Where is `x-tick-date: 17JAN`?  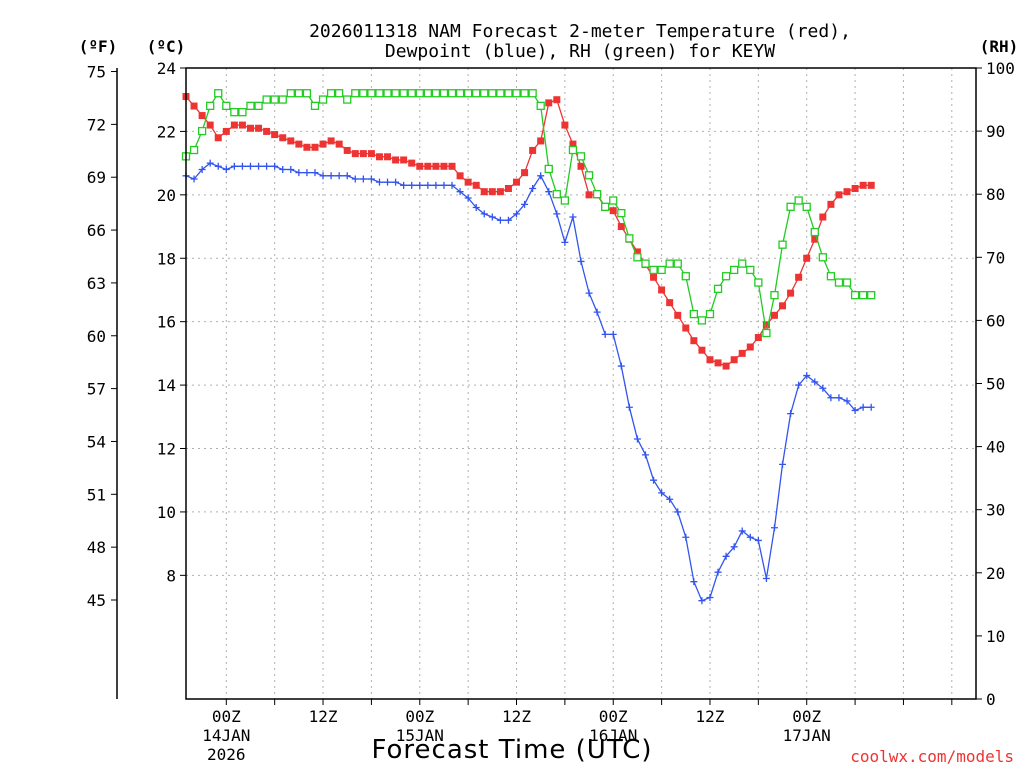 x-tick-date: 17JAN is located at coordinates (807, 735).